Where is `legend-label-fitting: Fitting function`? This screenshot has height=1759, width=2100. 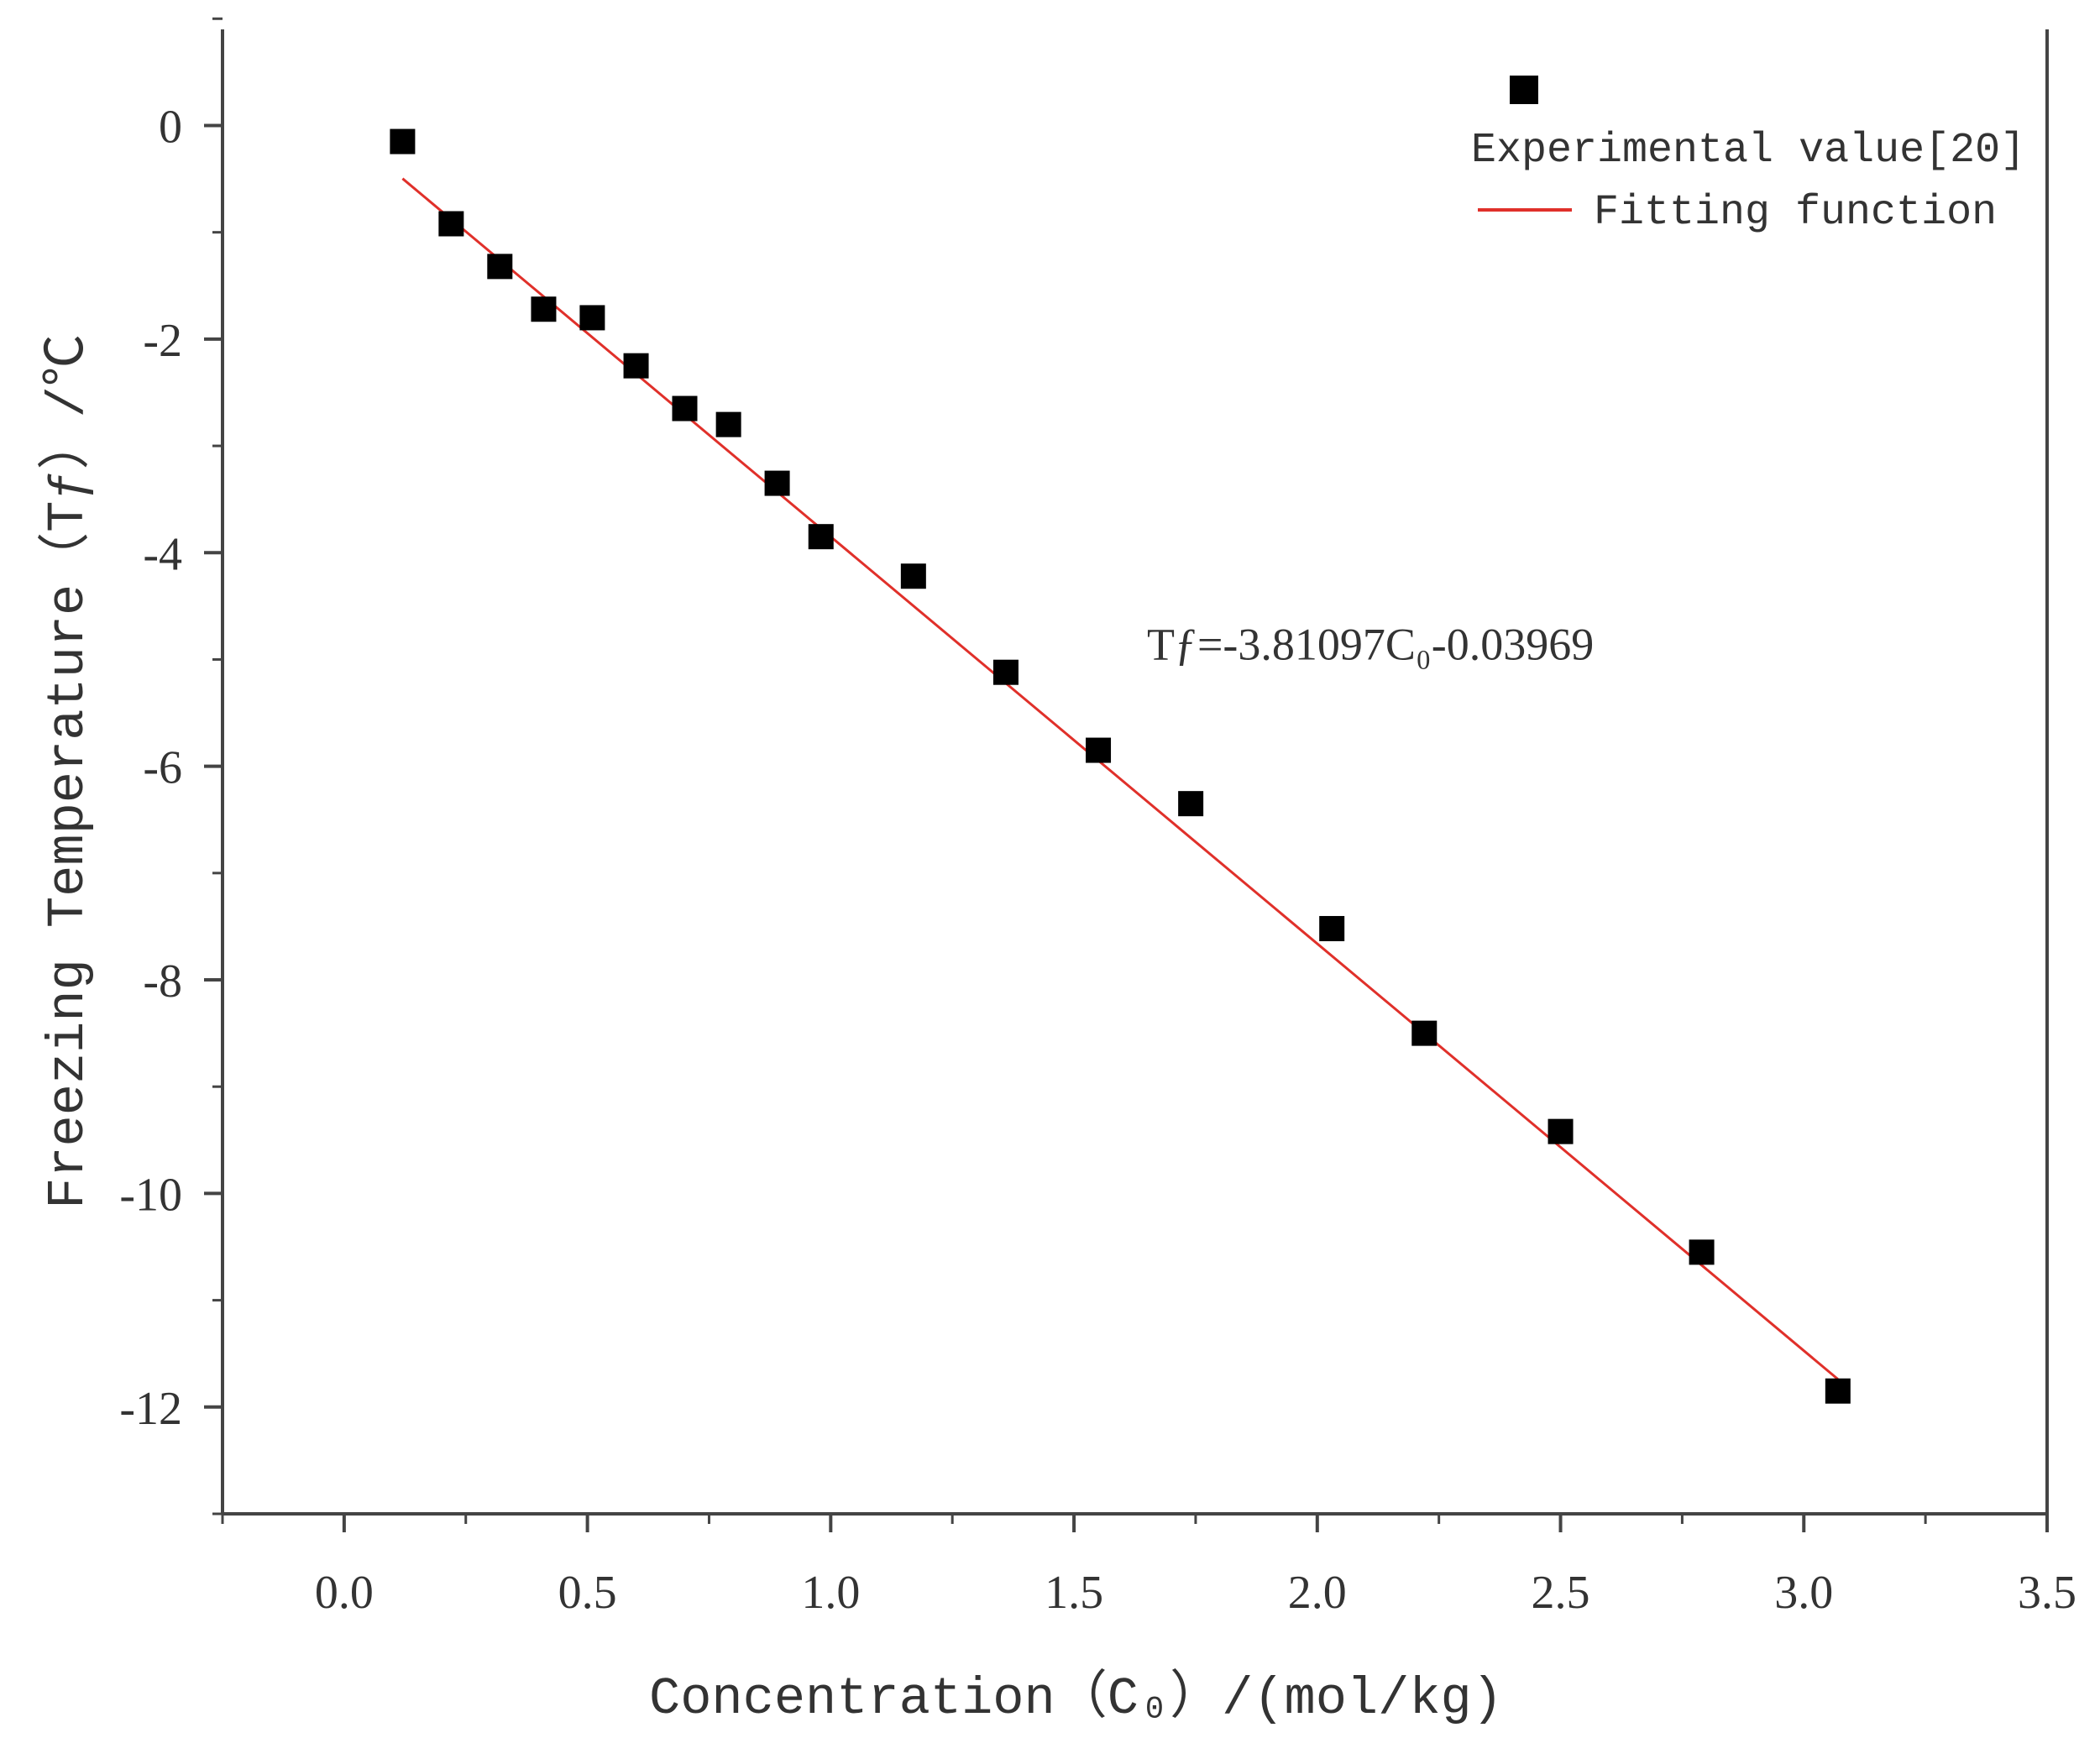
legend-label-fitting: Fitting function is located at coordinates (1795, 213).